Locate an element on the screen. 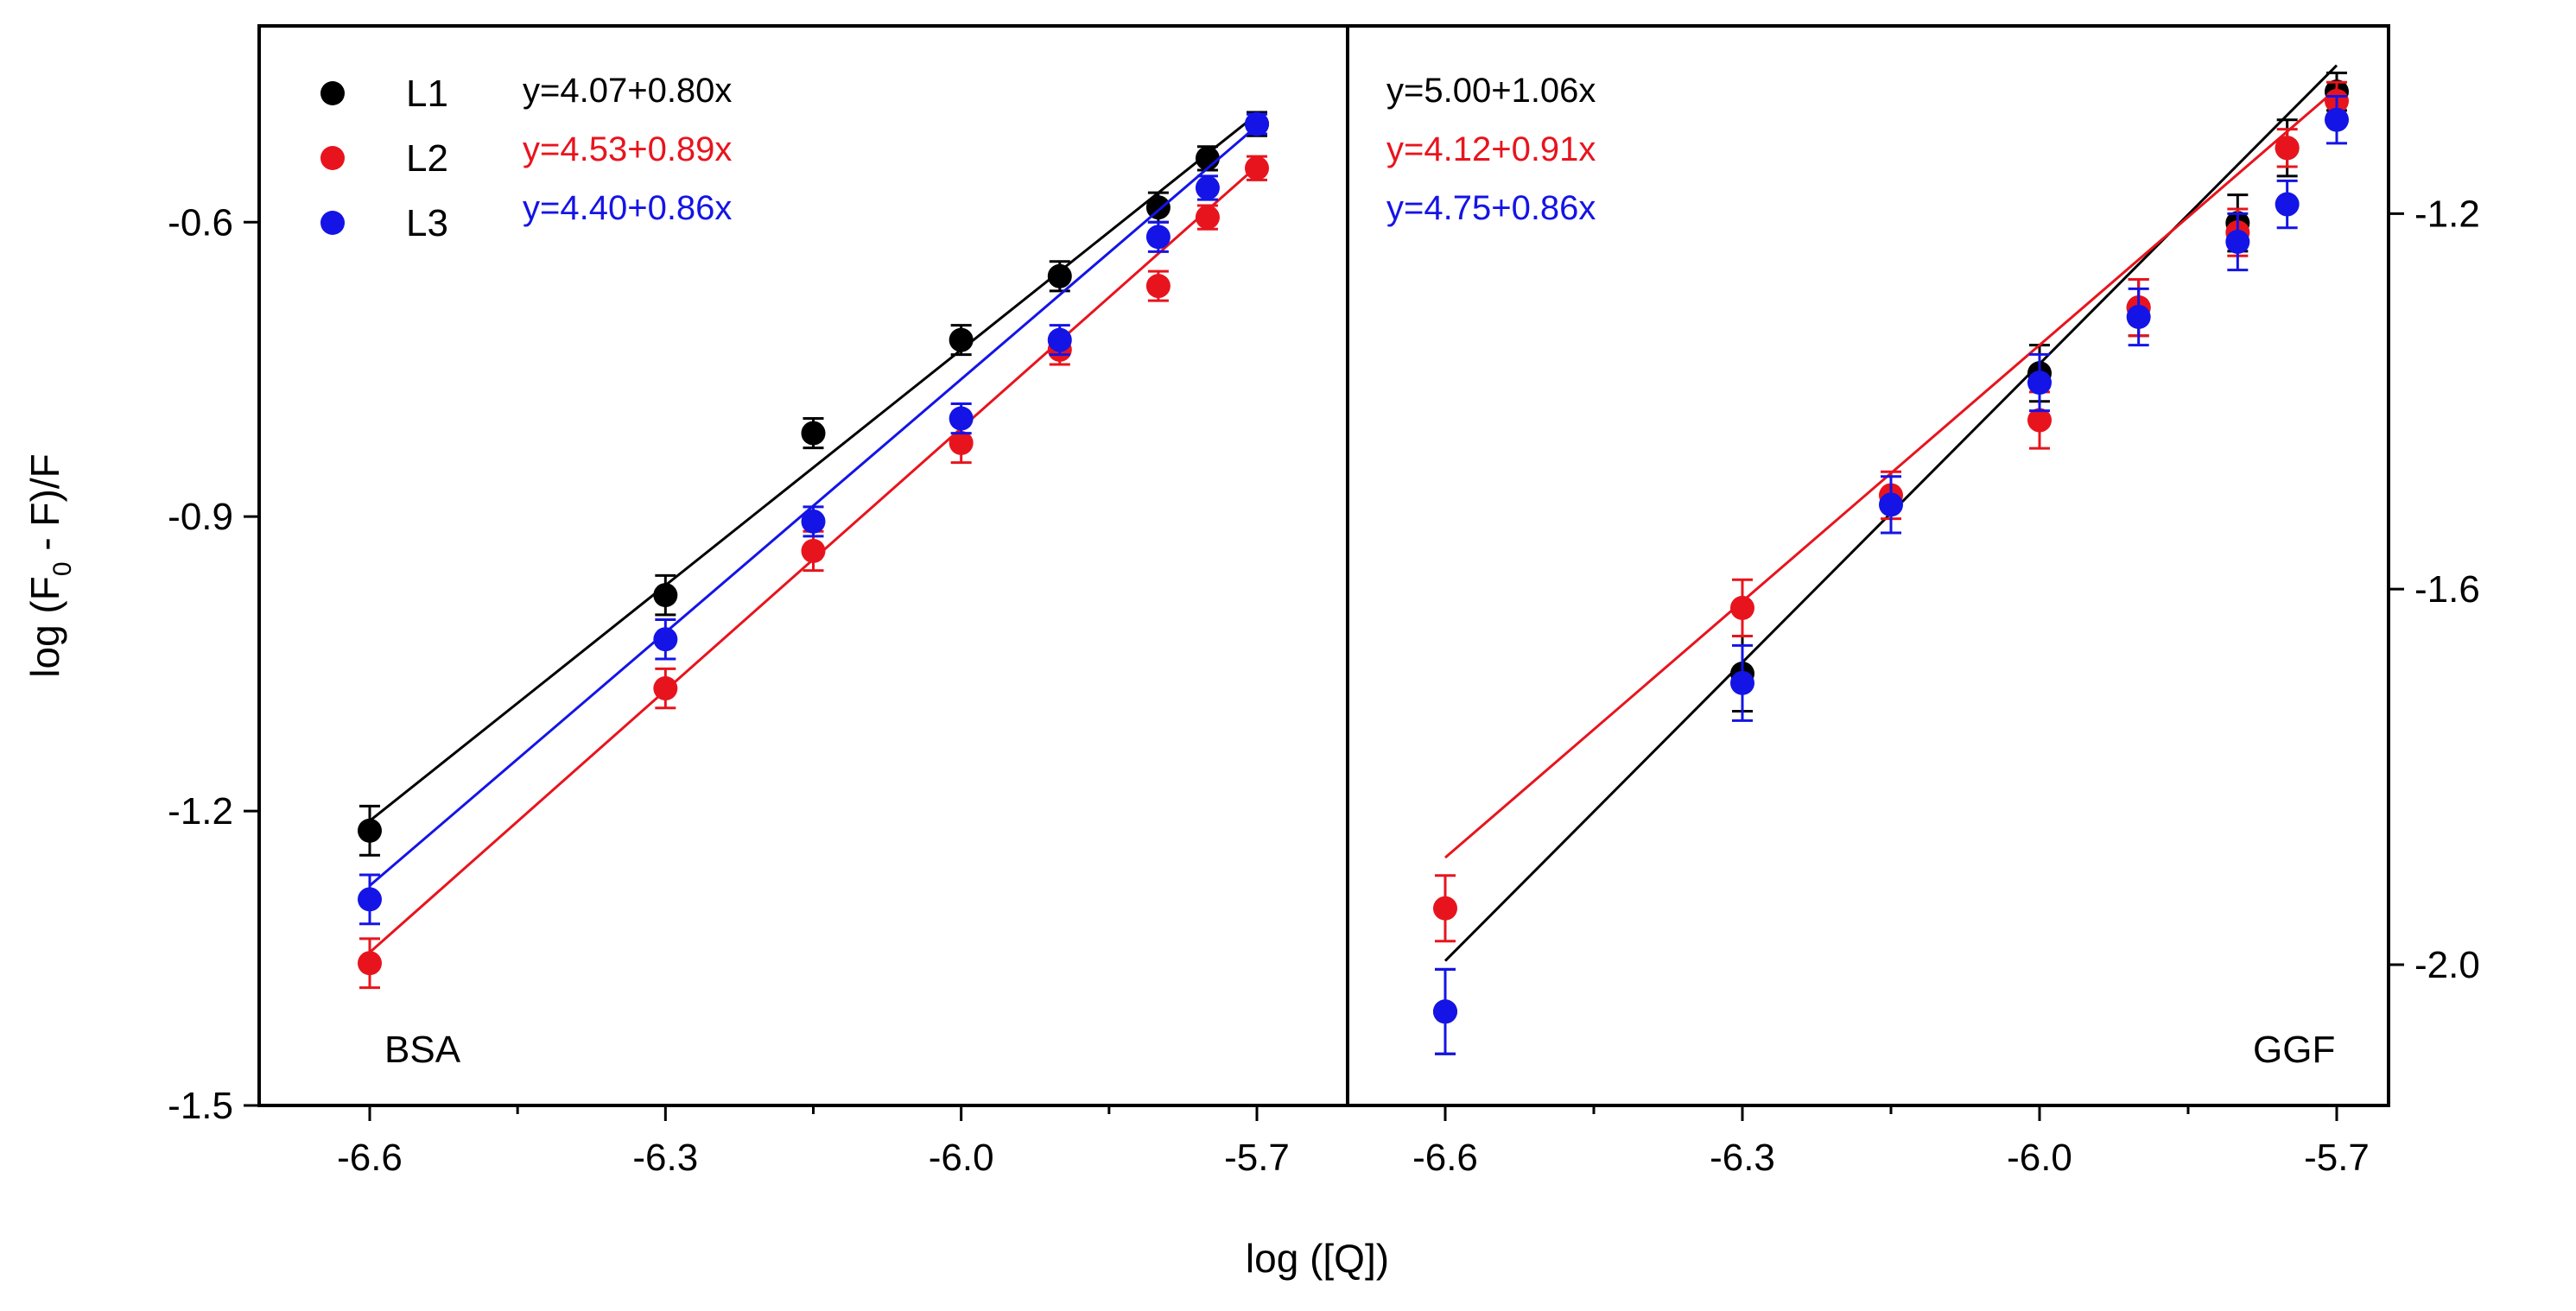 This screenshot has height=1311, width=2576. legend-label-l1: L1 is located at coordinates (427, 94).